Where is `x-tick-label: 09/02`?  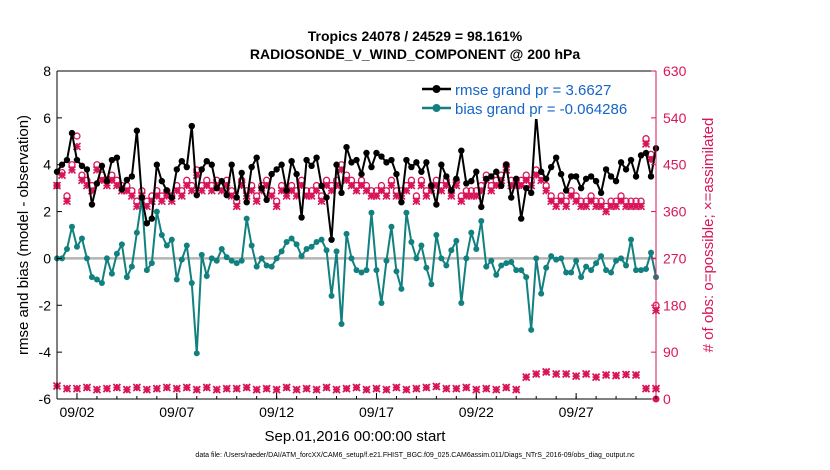
x-tick-label: 09/02 is located at coordinates (76, 412).